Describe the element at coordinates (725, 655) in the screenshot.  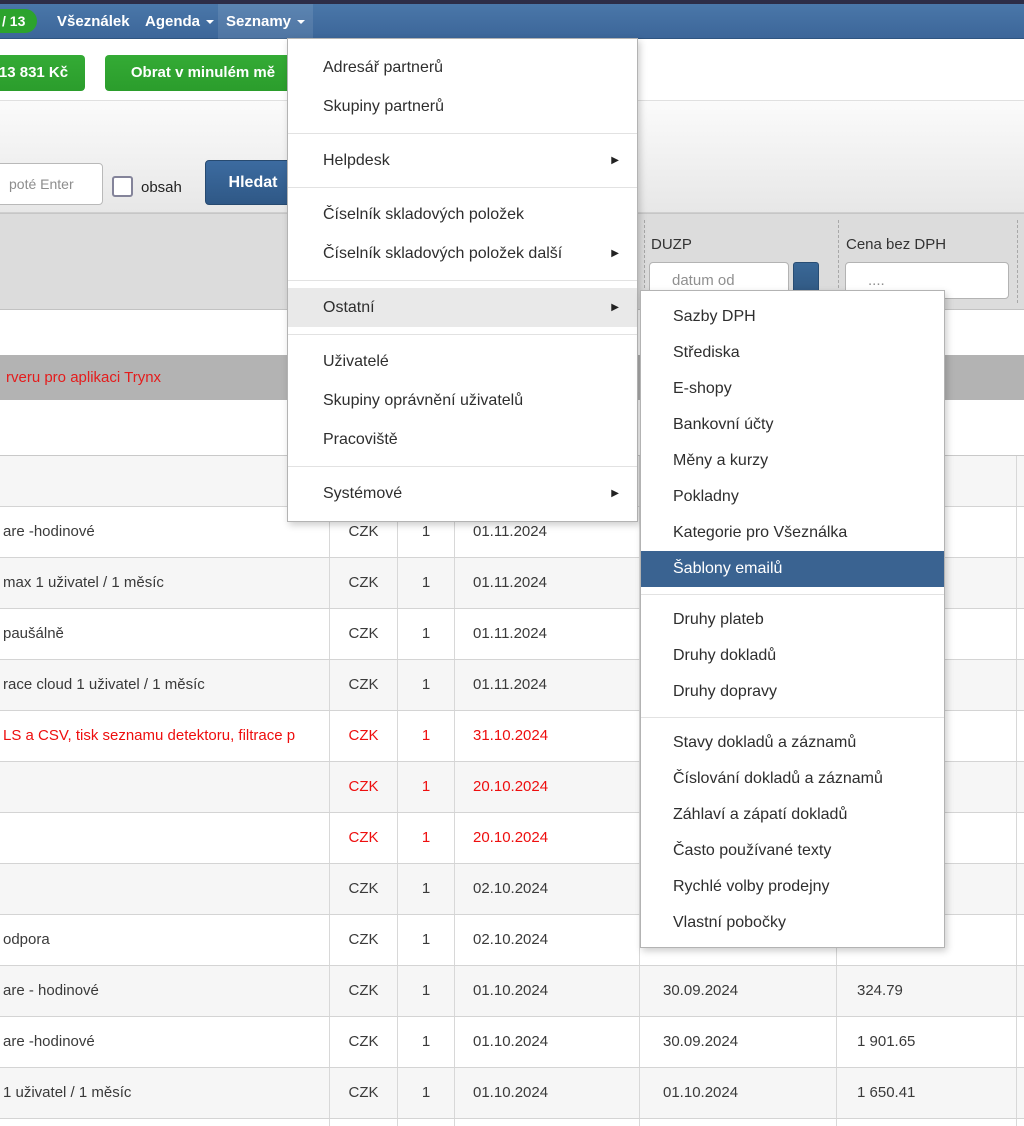
I see `menu-item-label: Druhy dokladů` at that location.